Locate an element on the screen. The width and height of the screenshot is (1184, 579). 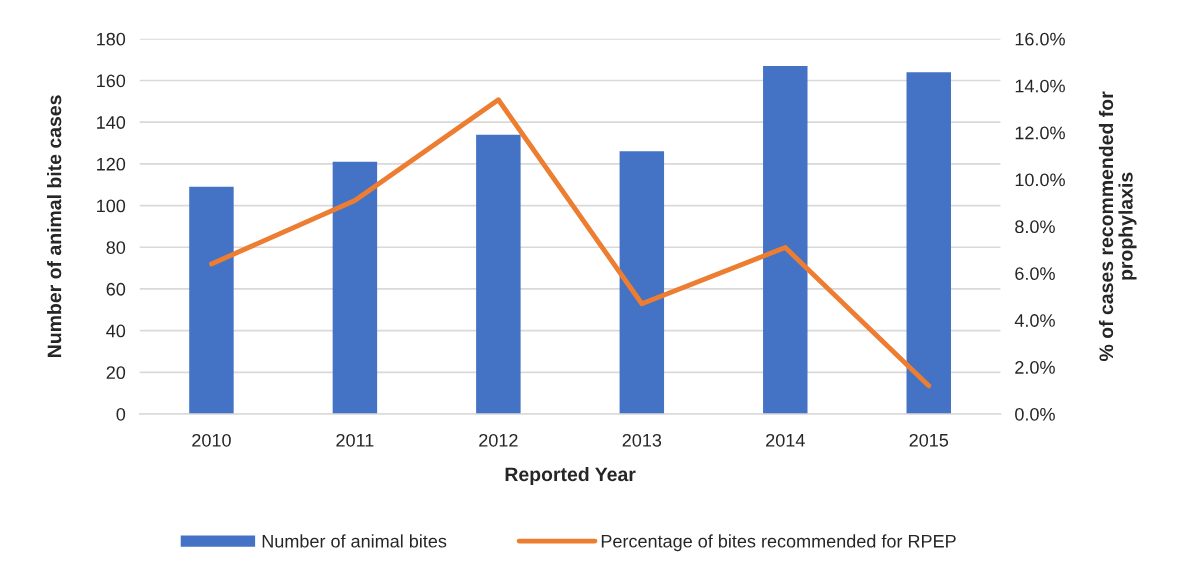
y2-tick-label: 6.0% is located at coordinates (1035, 274).